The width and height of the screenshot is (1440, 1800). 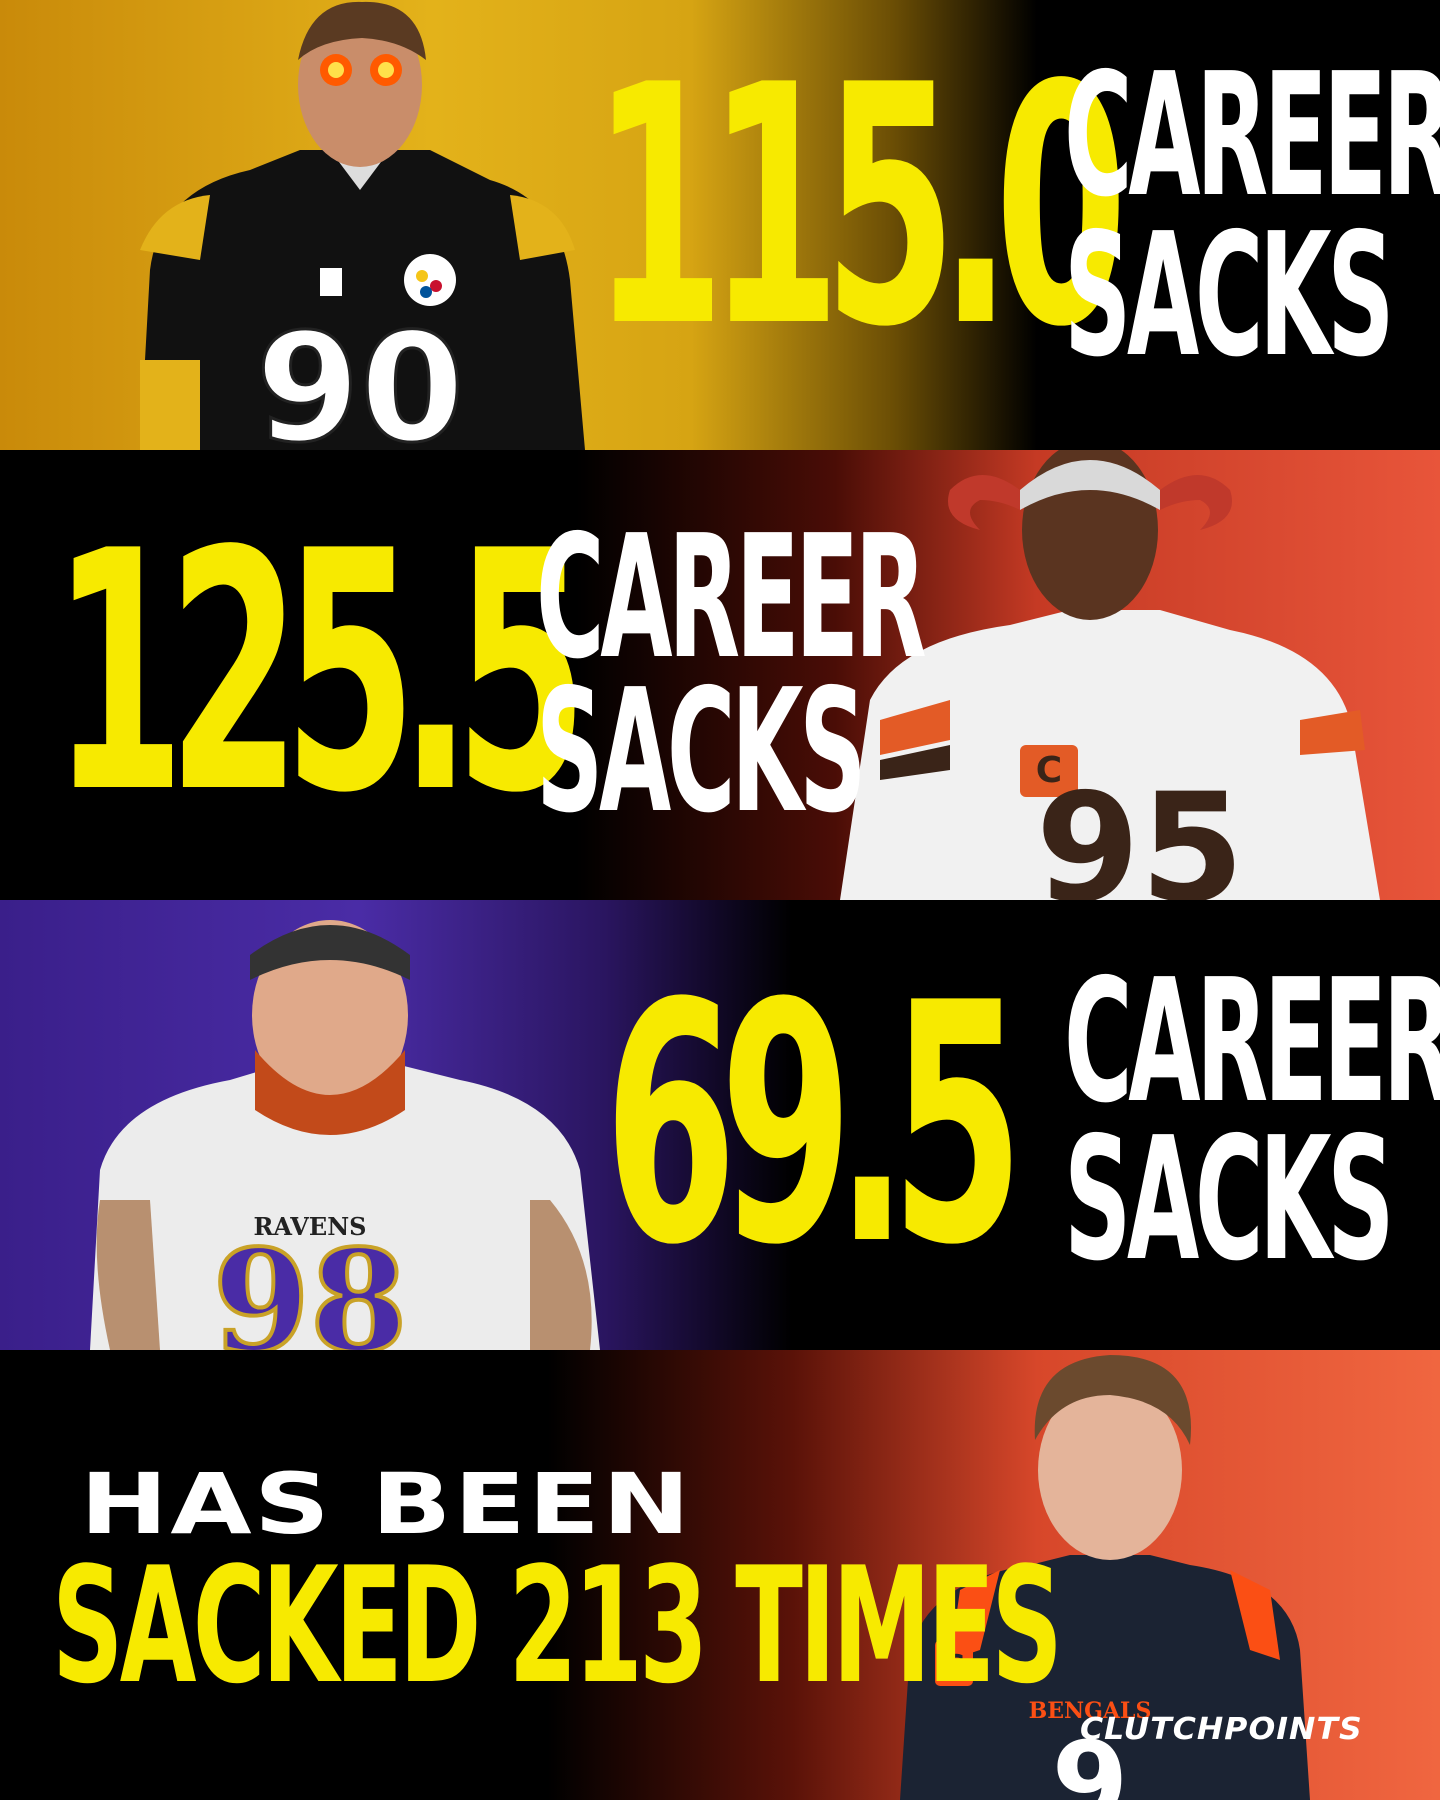 I want to click on jersey-number: 98, so click(x=310, y=1285).